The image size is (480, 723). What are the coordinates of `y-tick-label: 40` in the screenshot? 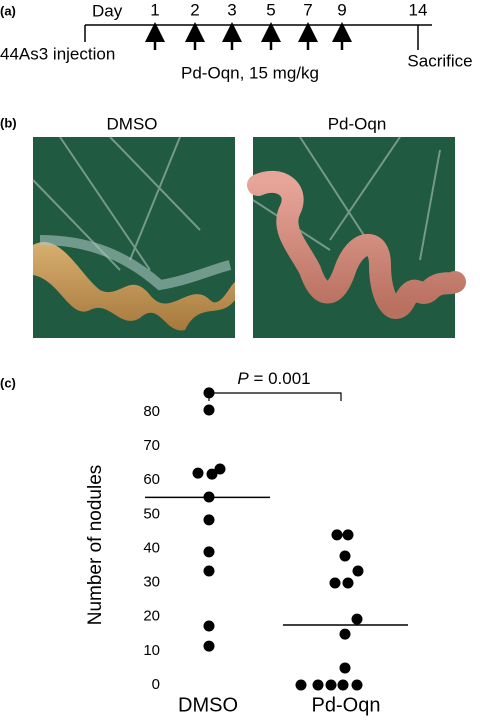 It's located at (151, 547).